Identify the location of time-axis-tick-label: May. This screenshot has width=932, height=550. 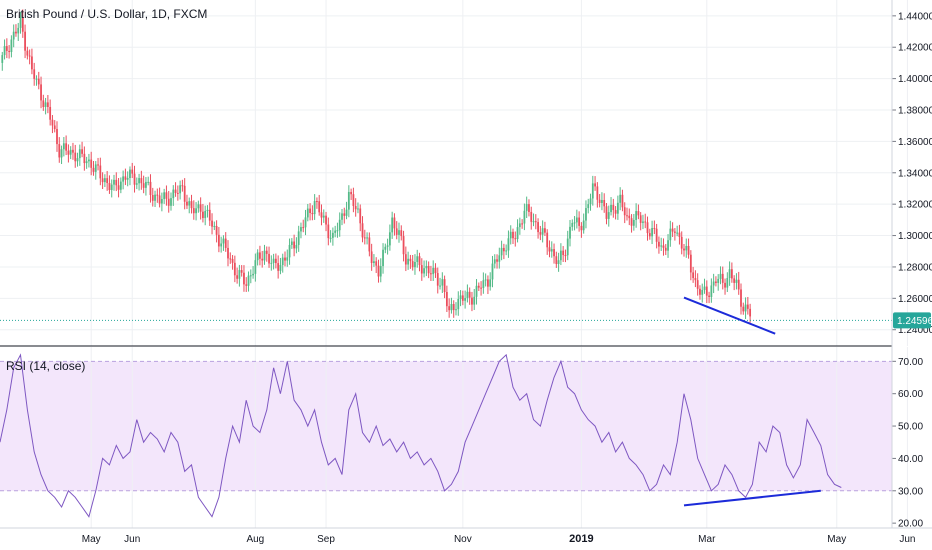
(836, 539).